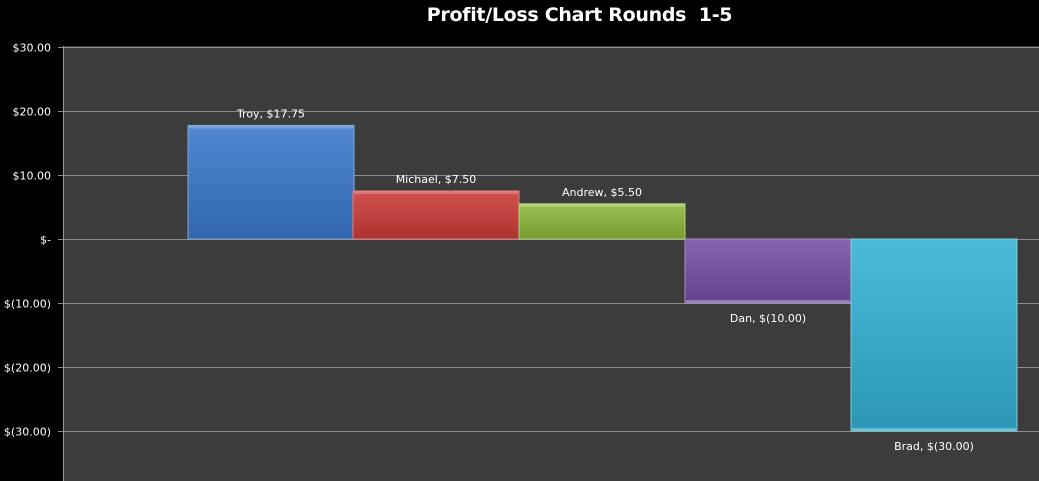 Image resolution: width=1039 pixels, height=481 pixels. I want to click on data-label-brad: Brad, $(30.00), so click(934, 446).